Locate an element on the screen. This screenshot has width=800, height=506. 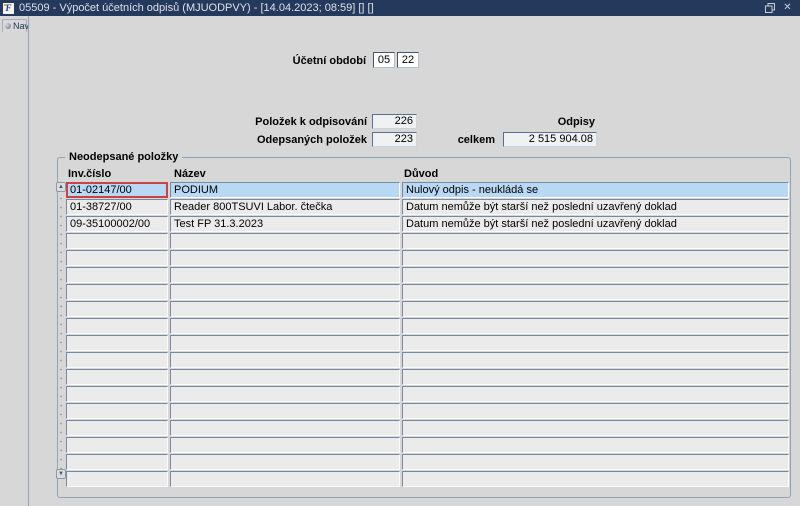
table-cell: PODIUM is located at coordinates (285, 190).